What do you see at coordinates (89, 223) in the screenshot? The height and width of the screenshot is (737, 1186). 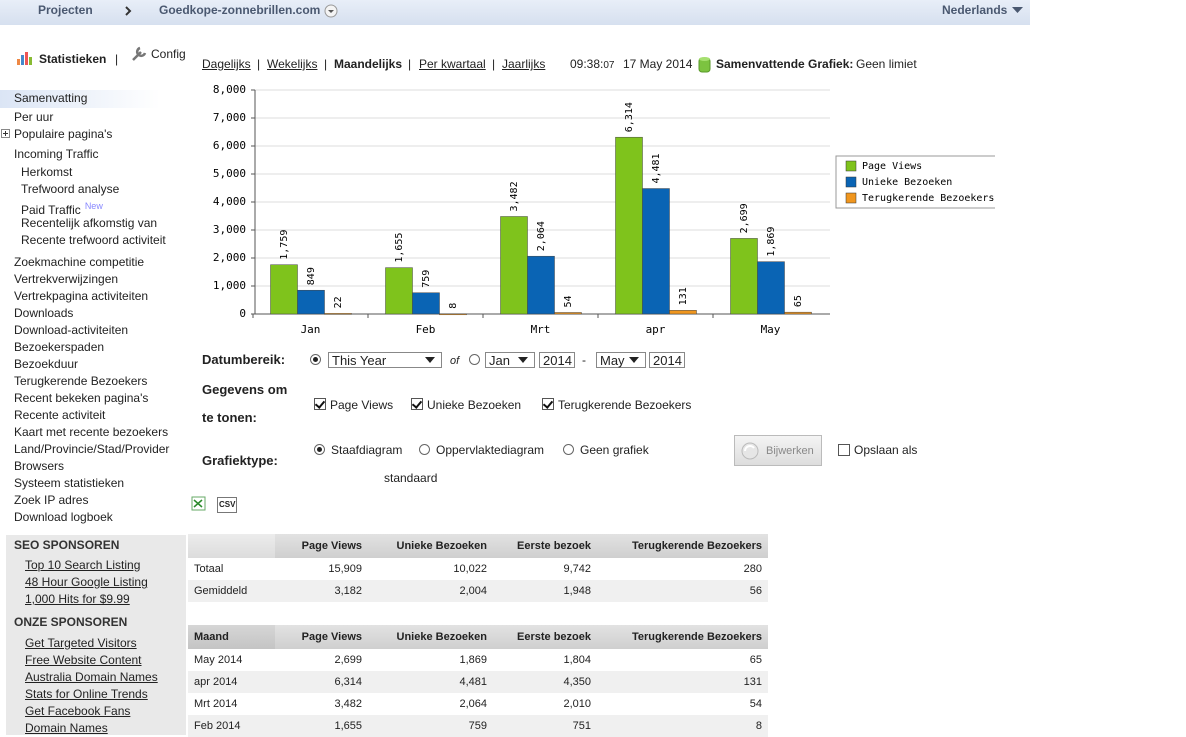 I see `nav-item: Recentelijk afkomstig van` at bounding box center [89, 223].